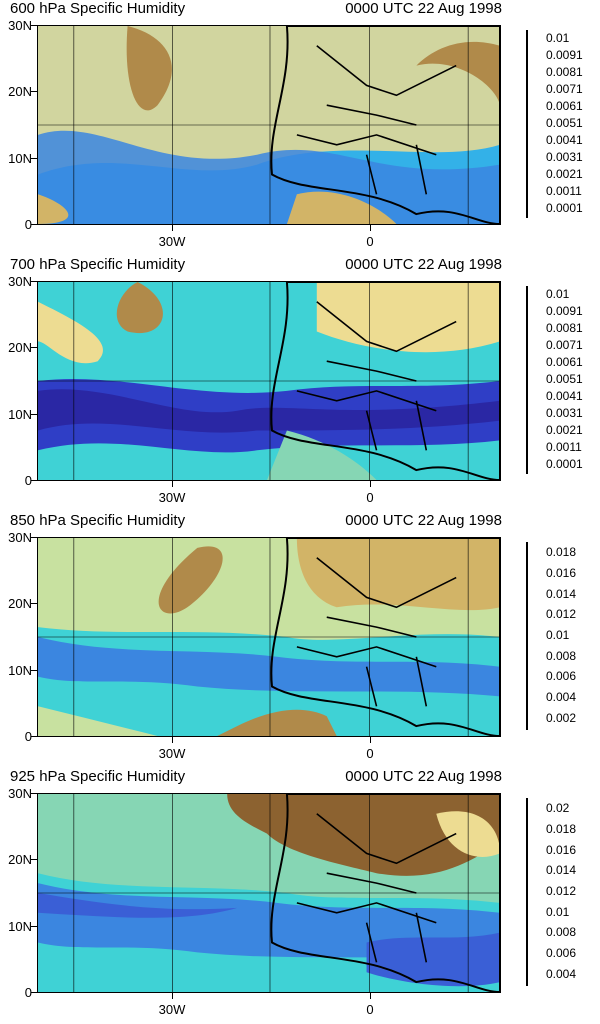 The image size is (600, 1024). Describe the element at coordinates (98, 520) in the screenshot. I see `panel-title: 850 hPa Specific Humidity` at that location.